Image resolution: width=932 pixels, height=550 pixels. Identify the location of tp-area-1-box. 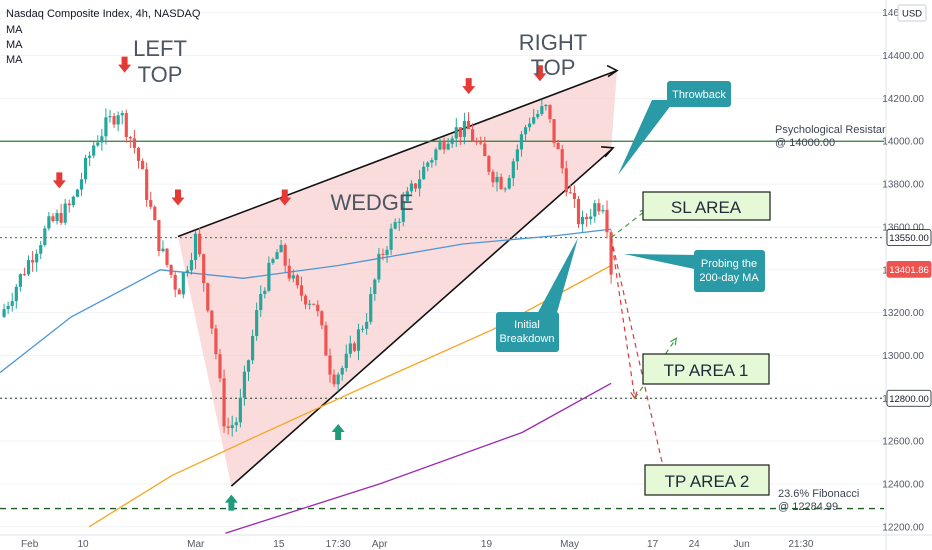
(706, 369).